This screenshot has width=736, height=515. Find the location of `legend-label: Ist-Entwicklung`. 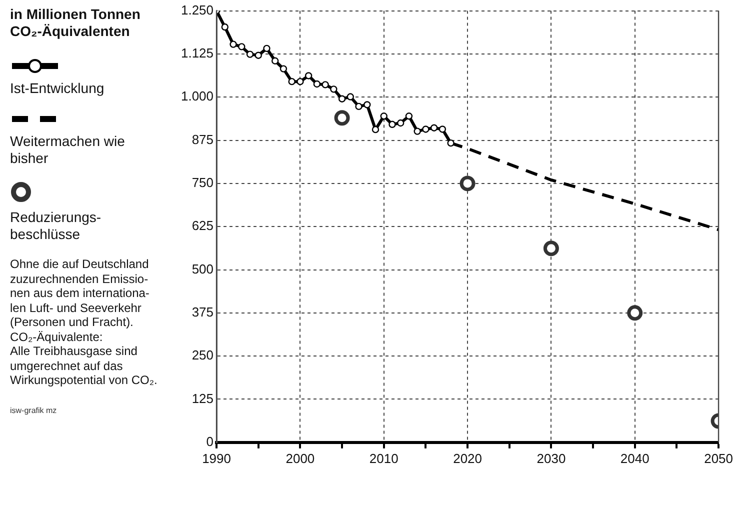

legend-label: Ist-Entwicklung is located at coordinates (58, 88).